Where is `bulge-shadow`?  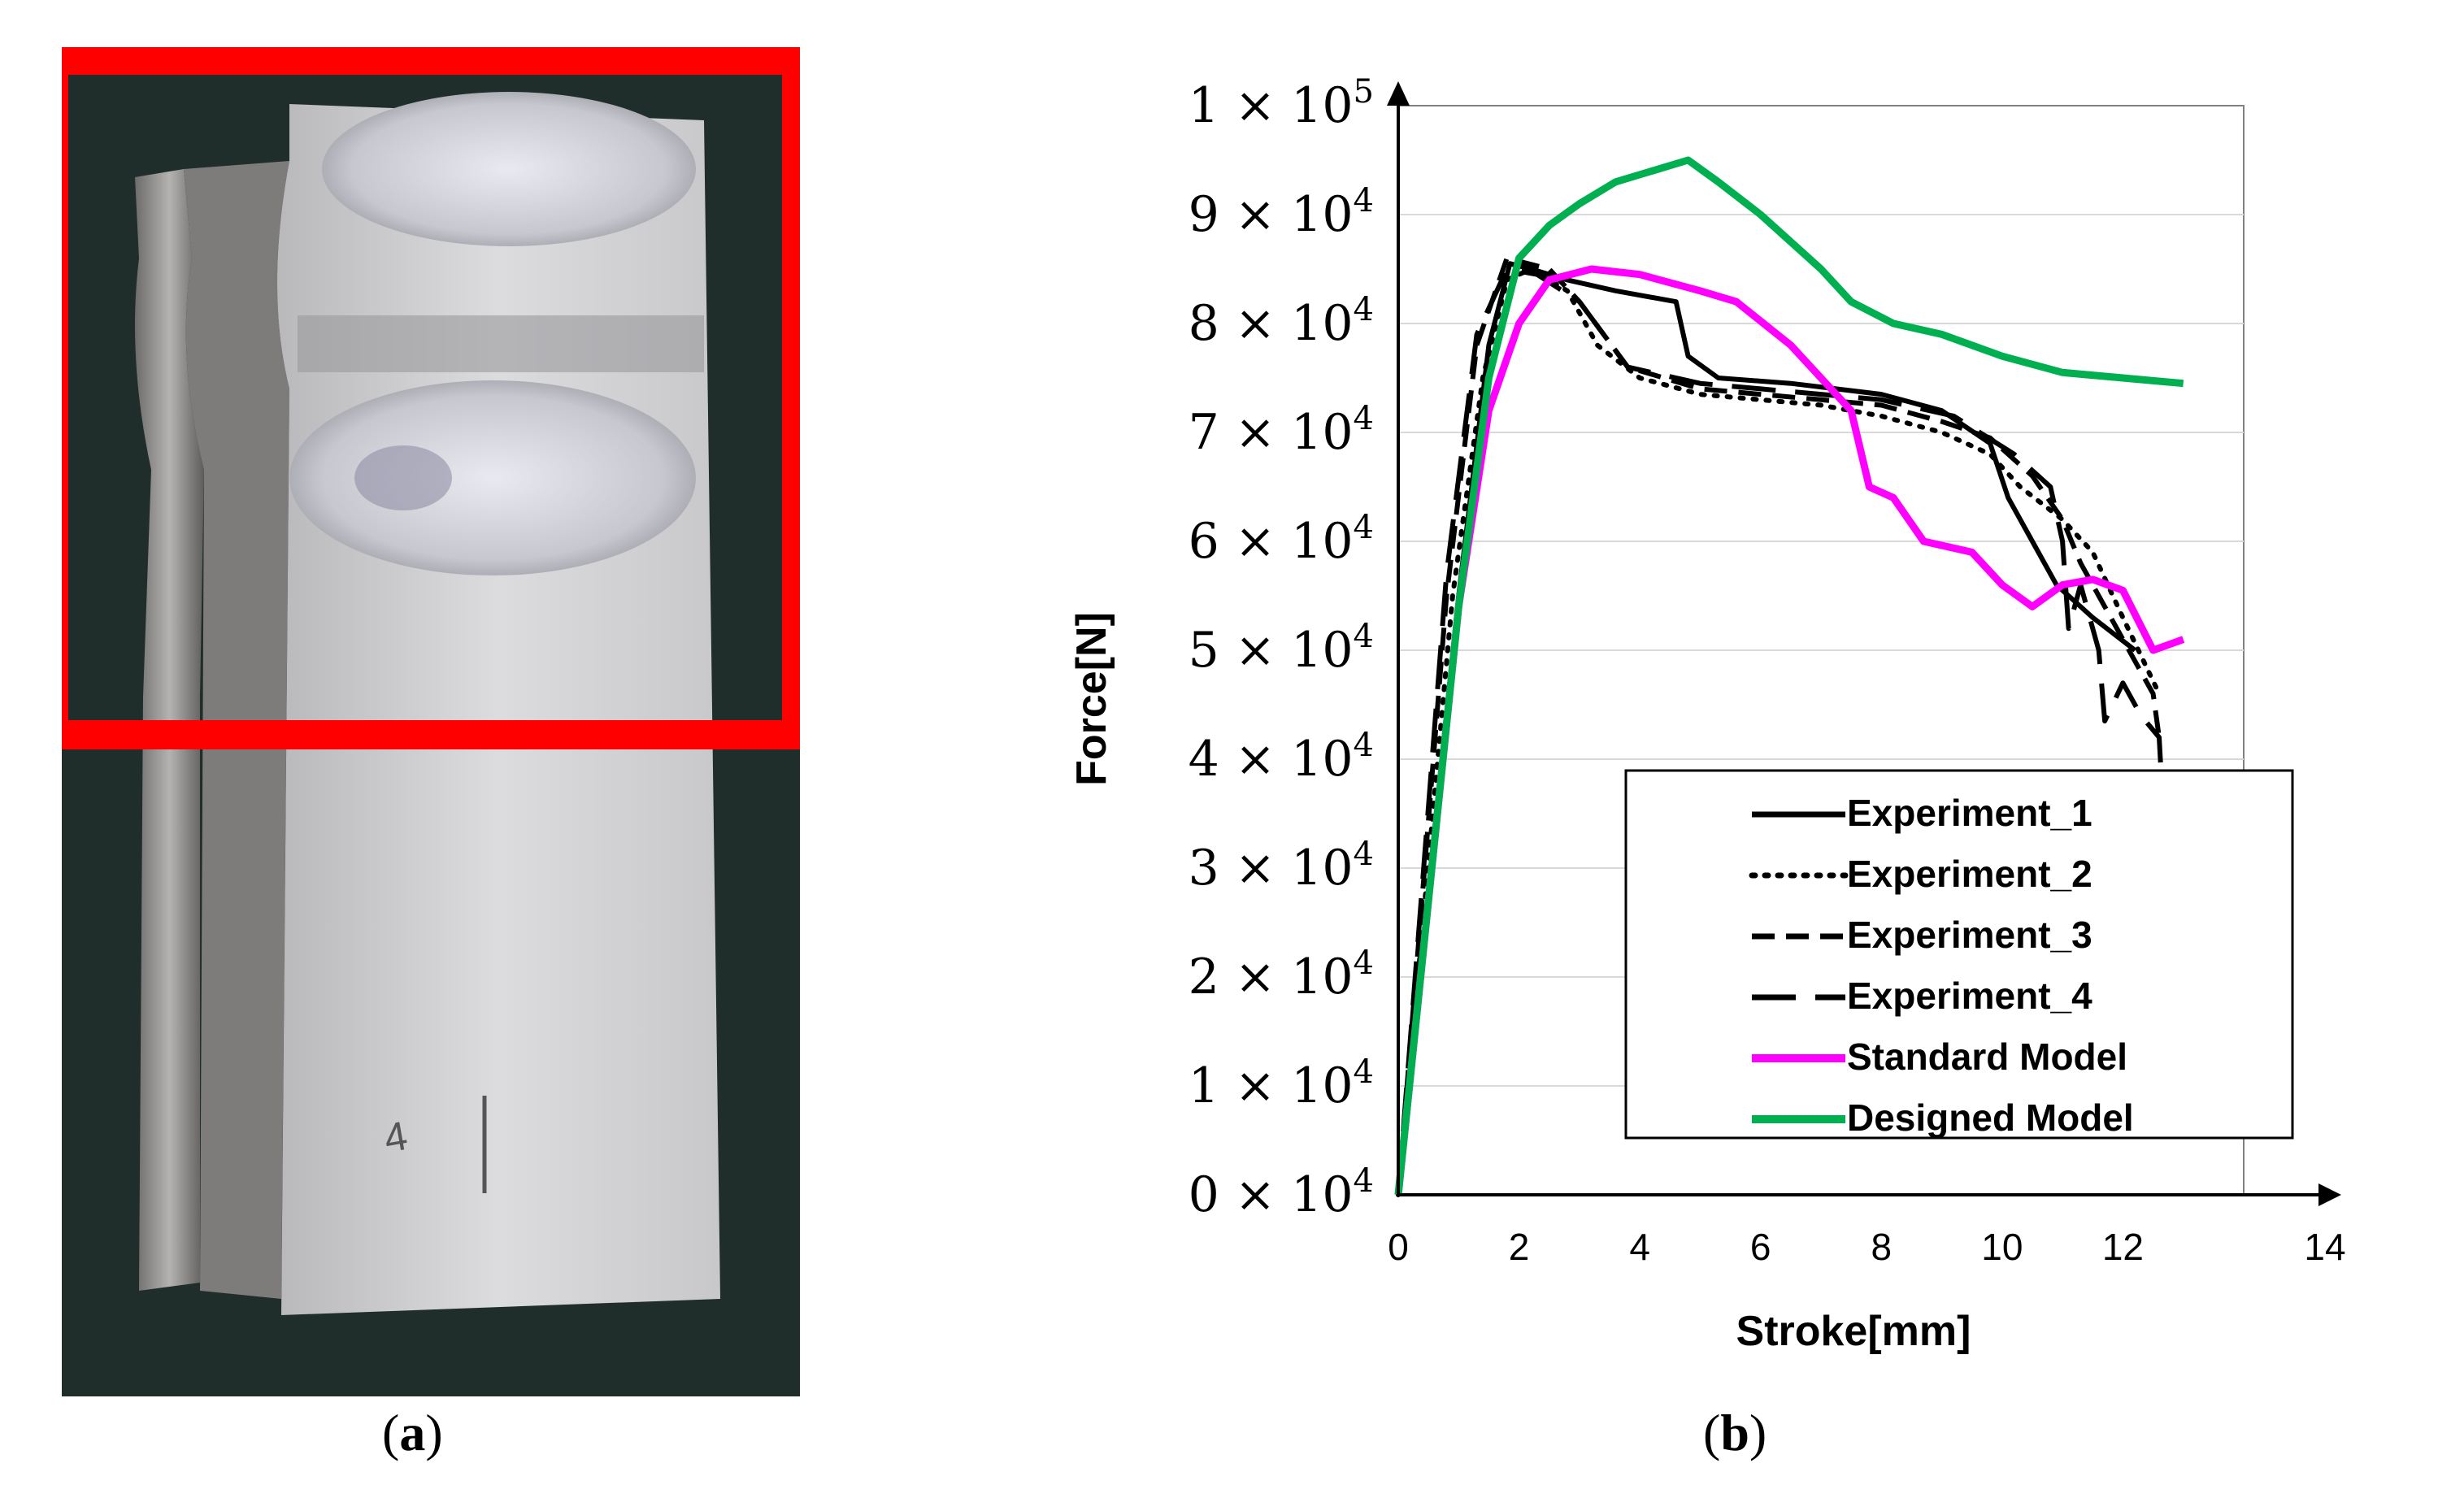 bulge-shadow is located at coordinates (403, 477).